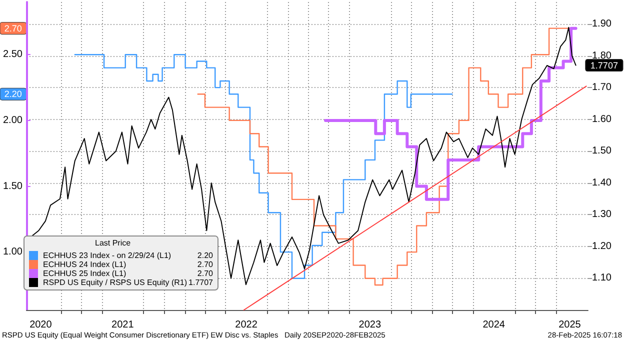 The height and width of the screenshot is (340, 624). What do you see at coordinates (602, 24) in the screenshot?
I see `y2-tick-label: 1.90` at bounding box center [602, 24].